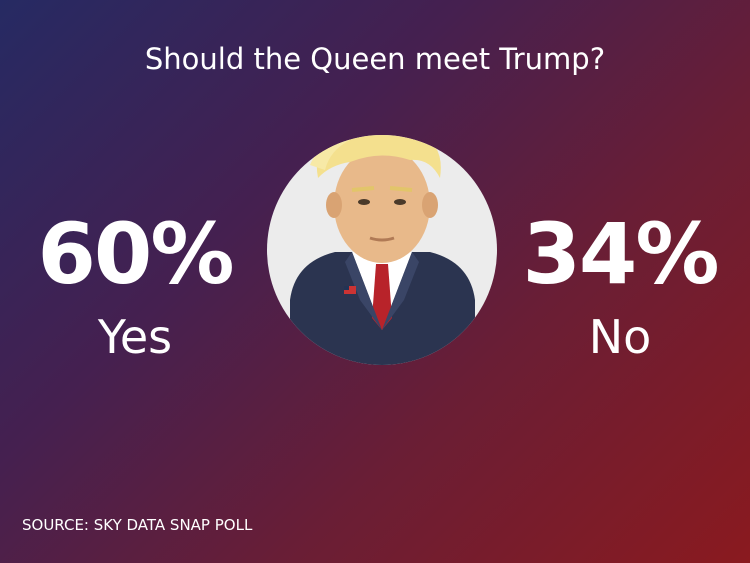  I want to click on result-figure: 60%, so click(135, 254).